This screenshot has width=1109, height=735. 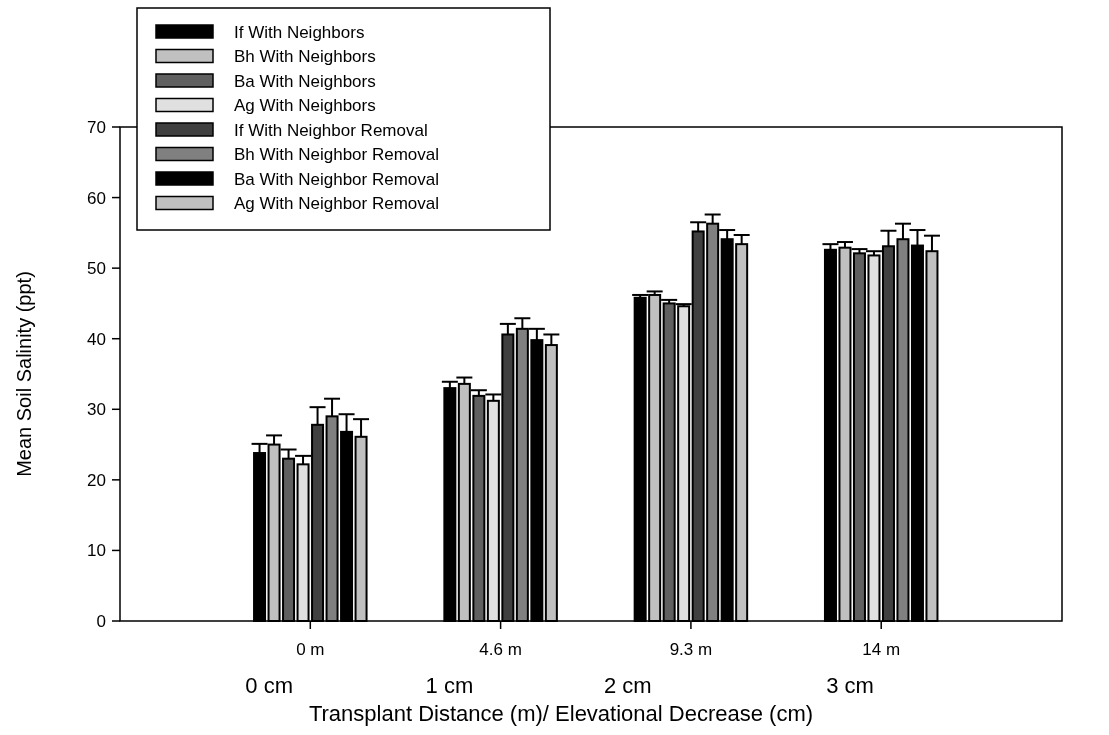 What do you see at coordinates (96, 480) in the screenshot?
I see `y-tick-label: 20` at bounding box center [96, 480].